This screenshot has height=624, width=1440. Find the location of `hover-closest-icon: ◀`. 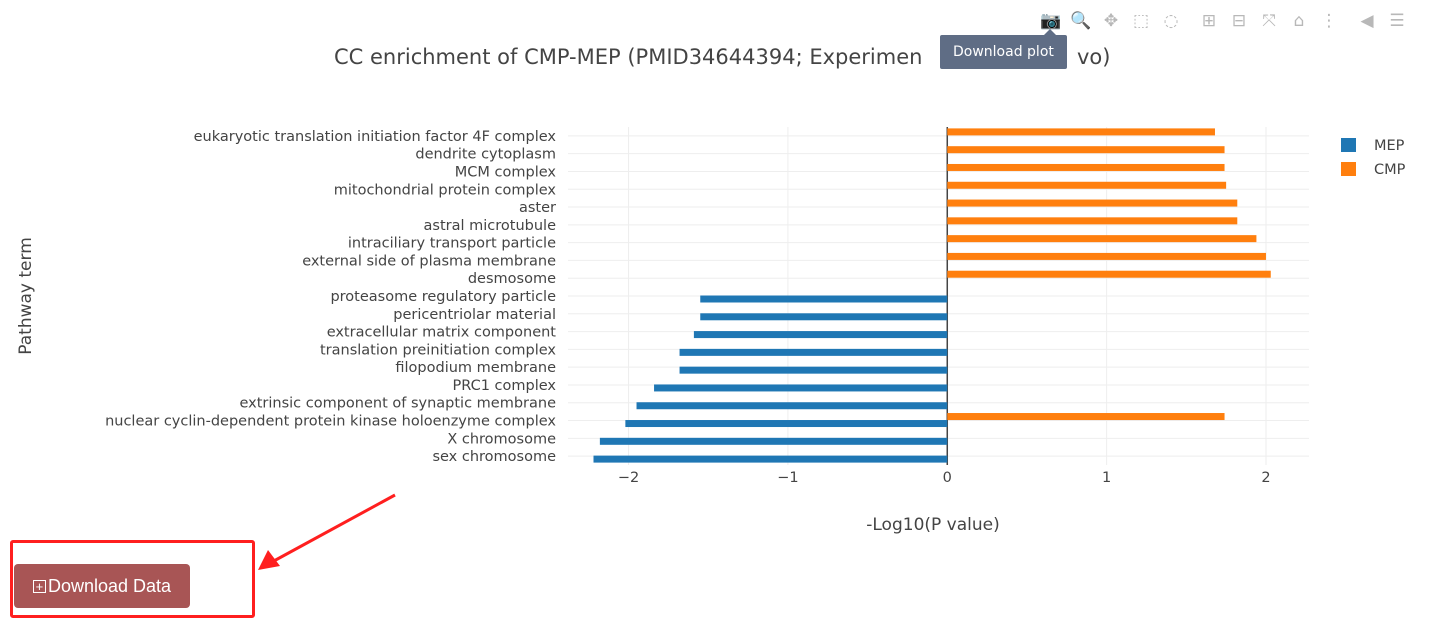

hover-closest-icon: ◀ is located at coordinates (1367, 21).